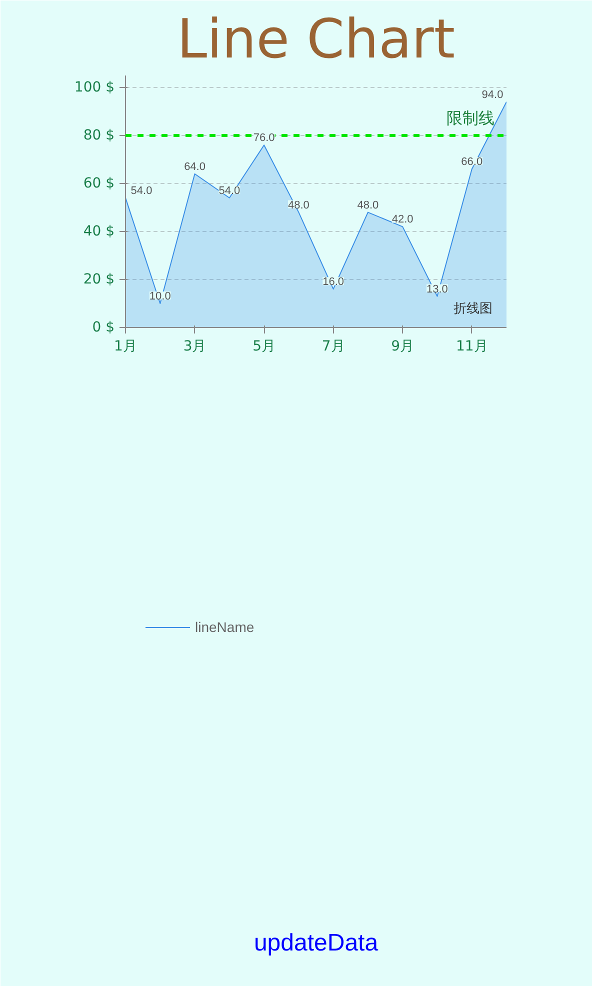 This screenshot has width=592, height=986. I want to click on x-tick-label: 9月, so click(402, 346).